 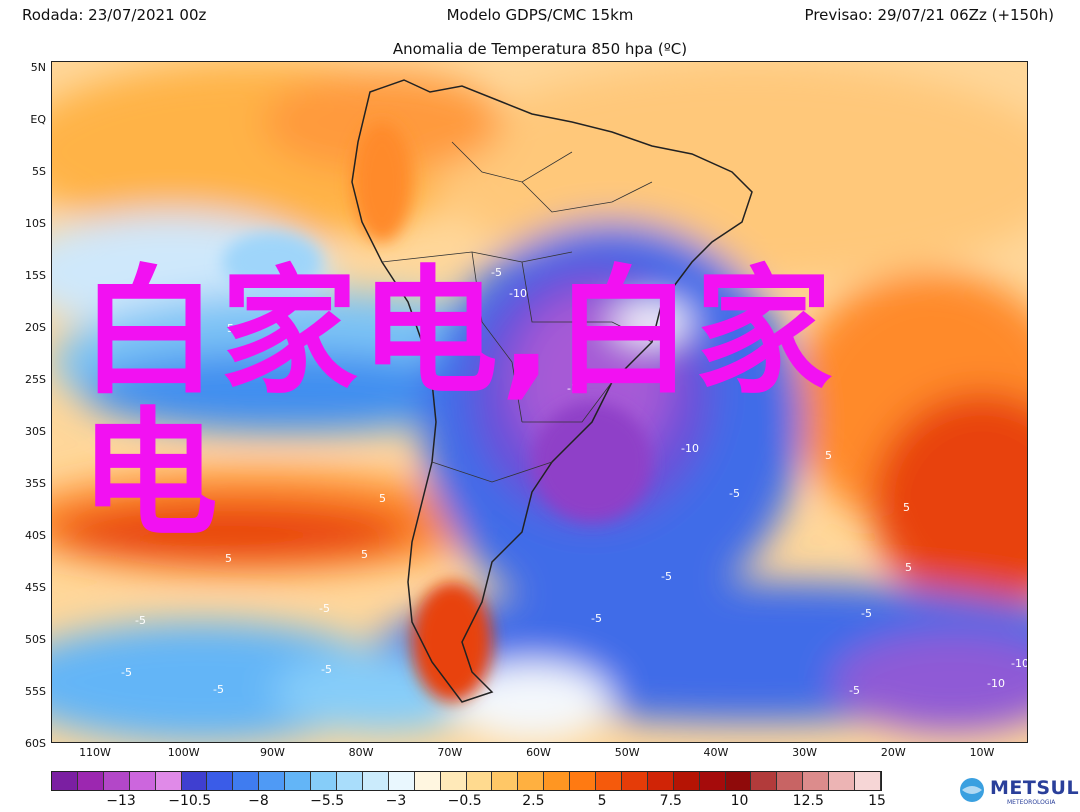 I want to click on colorbar-tick-label: −3, so click(x=396, y=801).